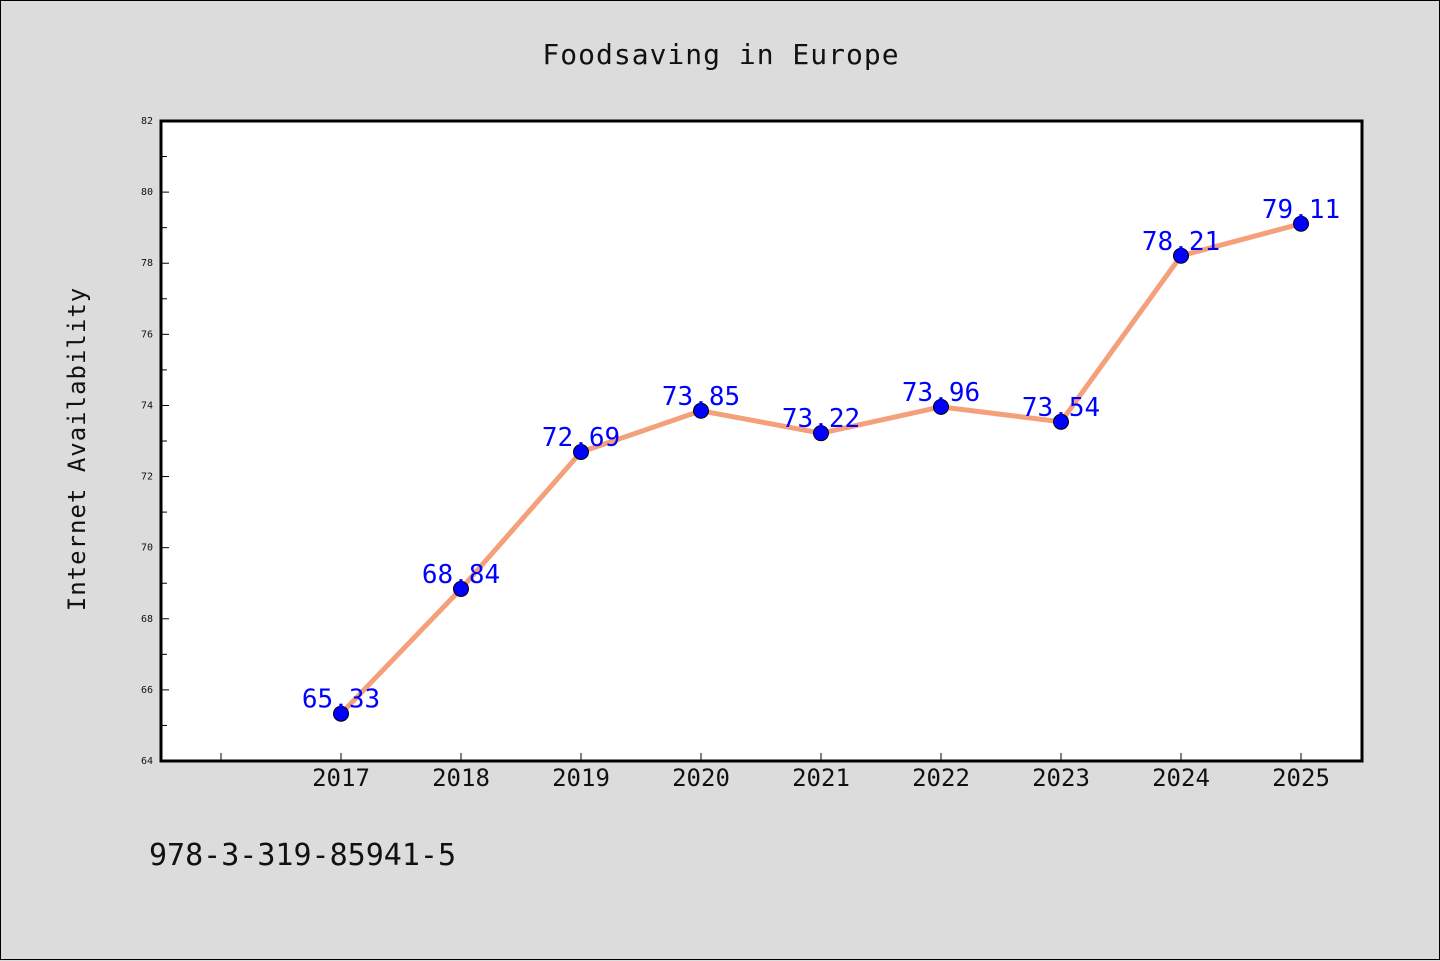 The width and height of the screenshot is (1440, 961). I want to click on data-label: 73.96, so click(941, 393).